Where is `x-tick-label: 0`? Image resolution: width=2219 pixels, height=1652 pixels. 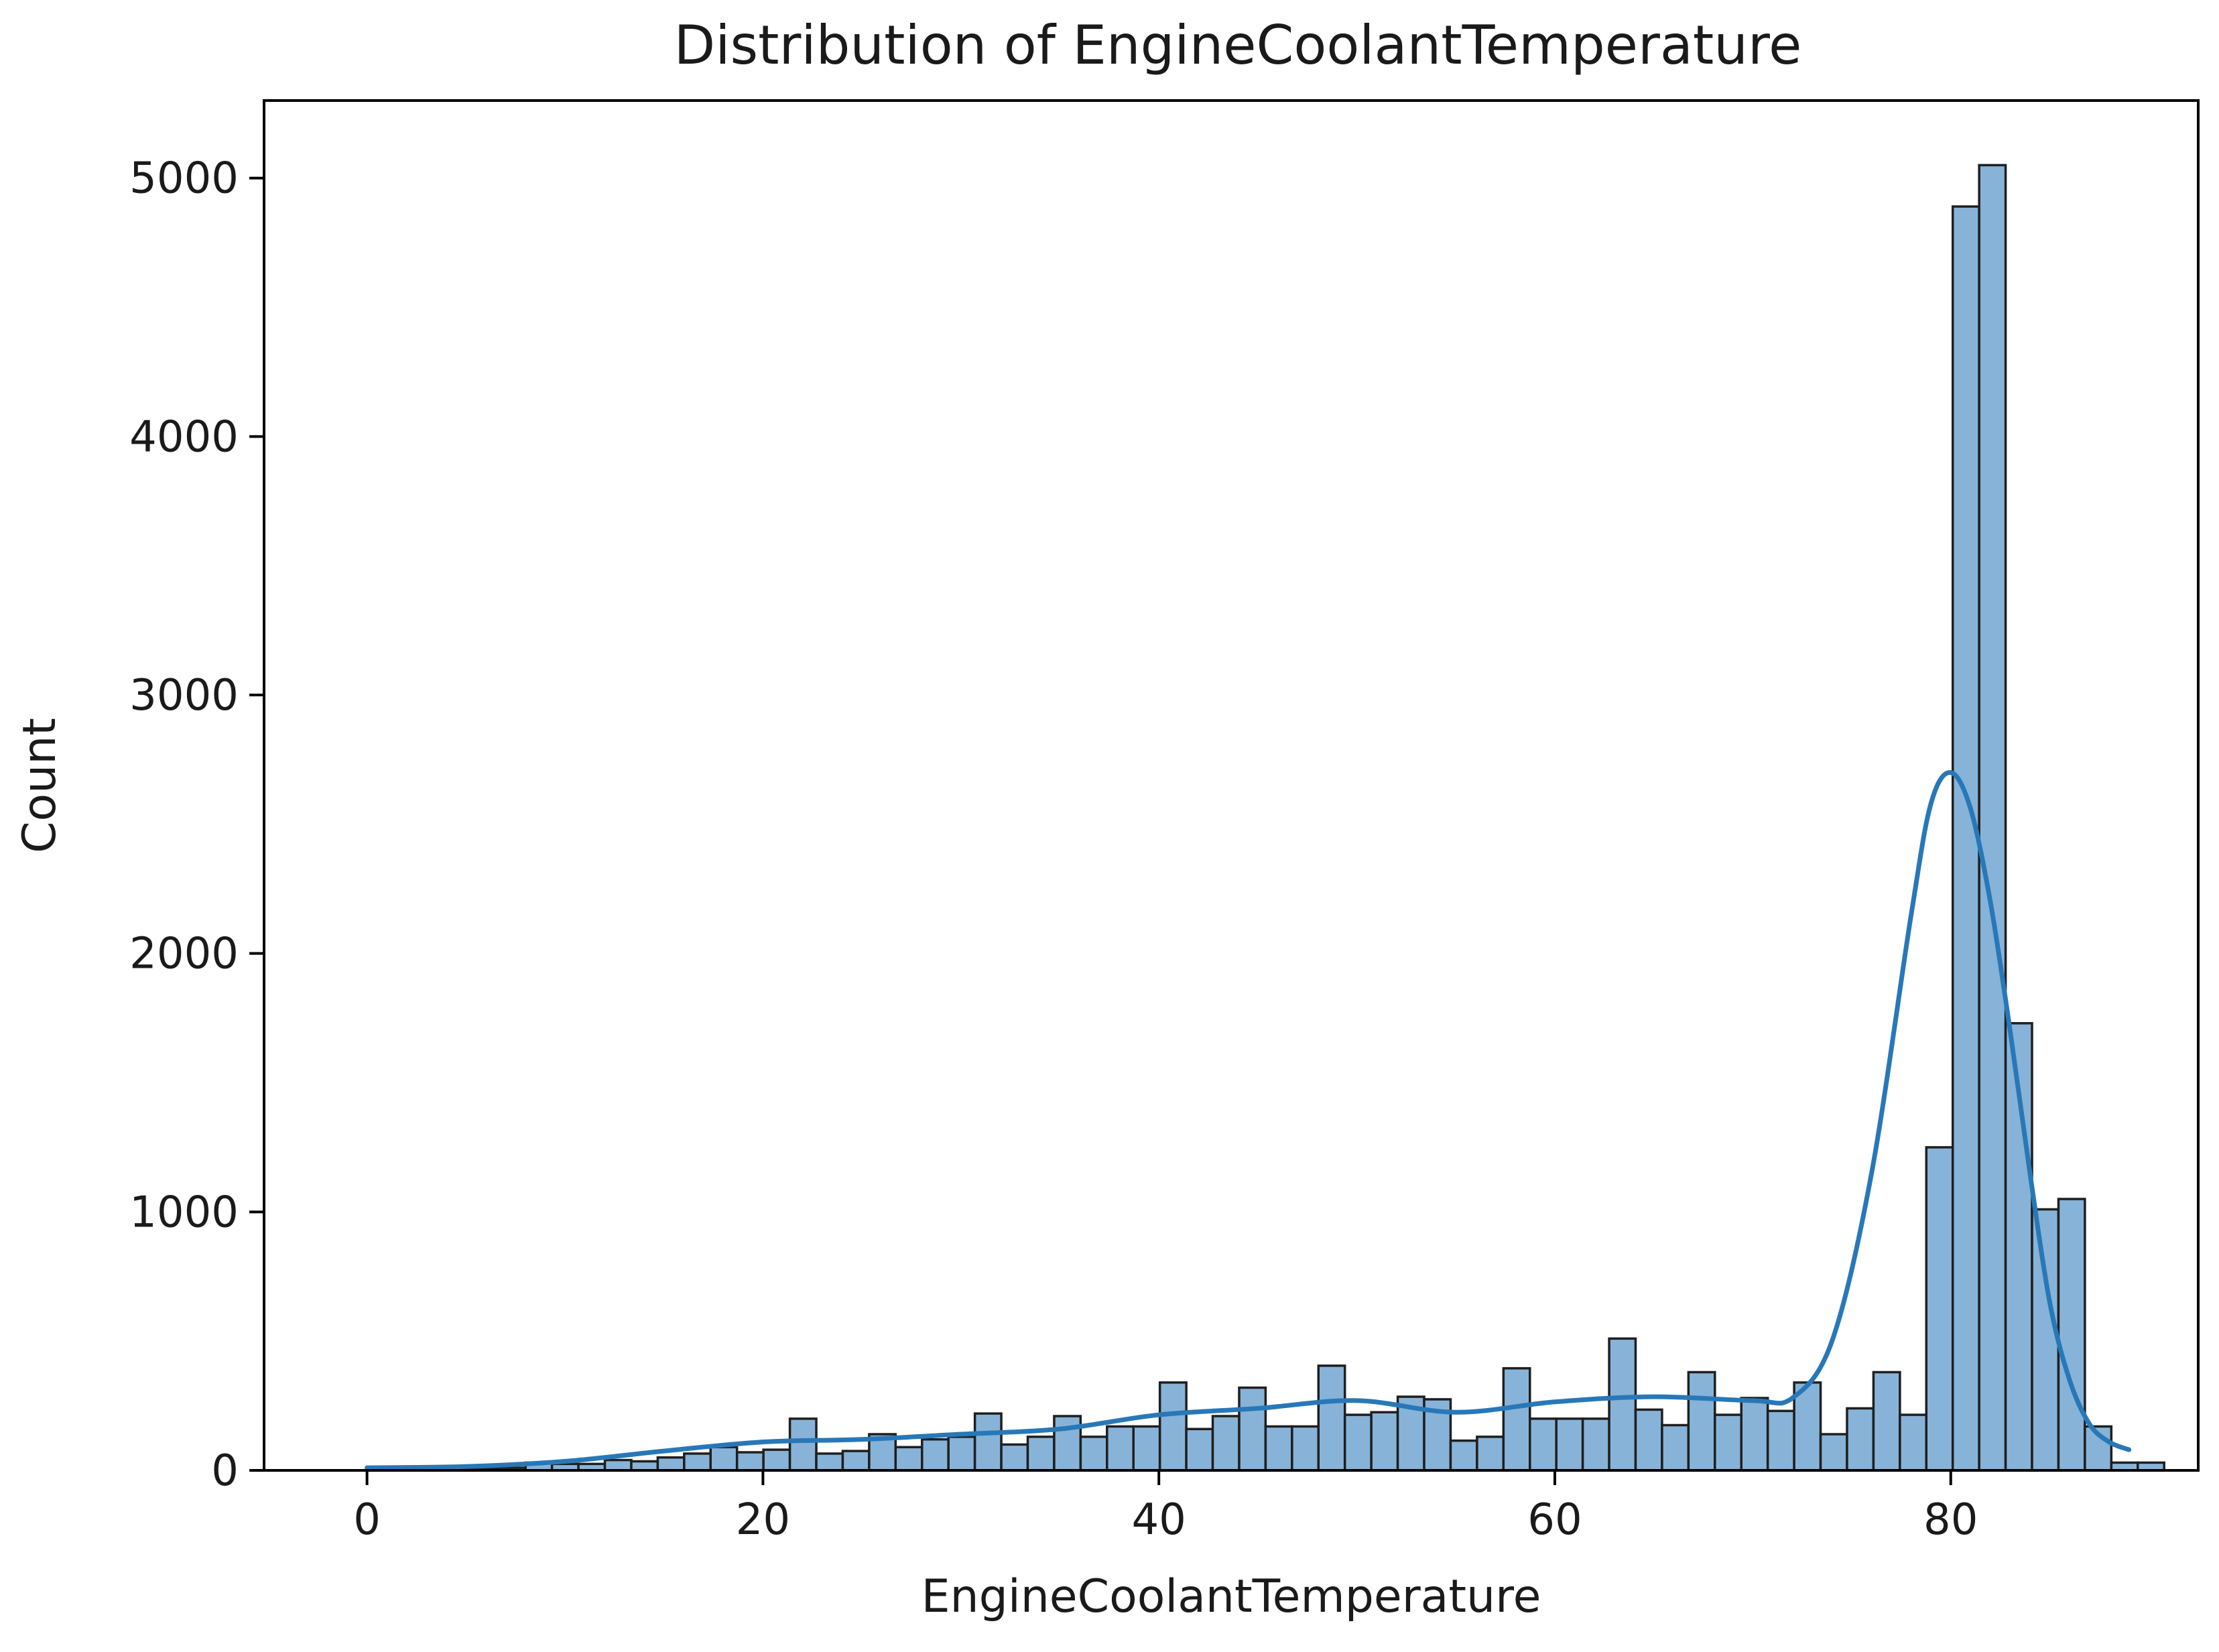 x-tick-label: 0 is located at coordinates (367, 1520).